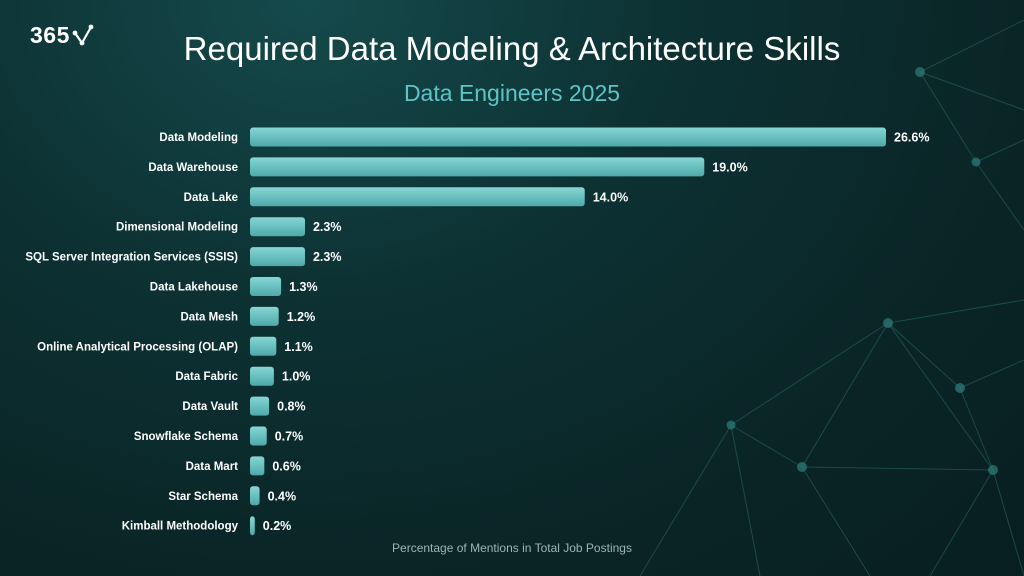 This screenshot has width=1024, height=576. Describe the element at coordinates (203, 497) in the screenshot. I see `category-label: Star Schema` at that location.